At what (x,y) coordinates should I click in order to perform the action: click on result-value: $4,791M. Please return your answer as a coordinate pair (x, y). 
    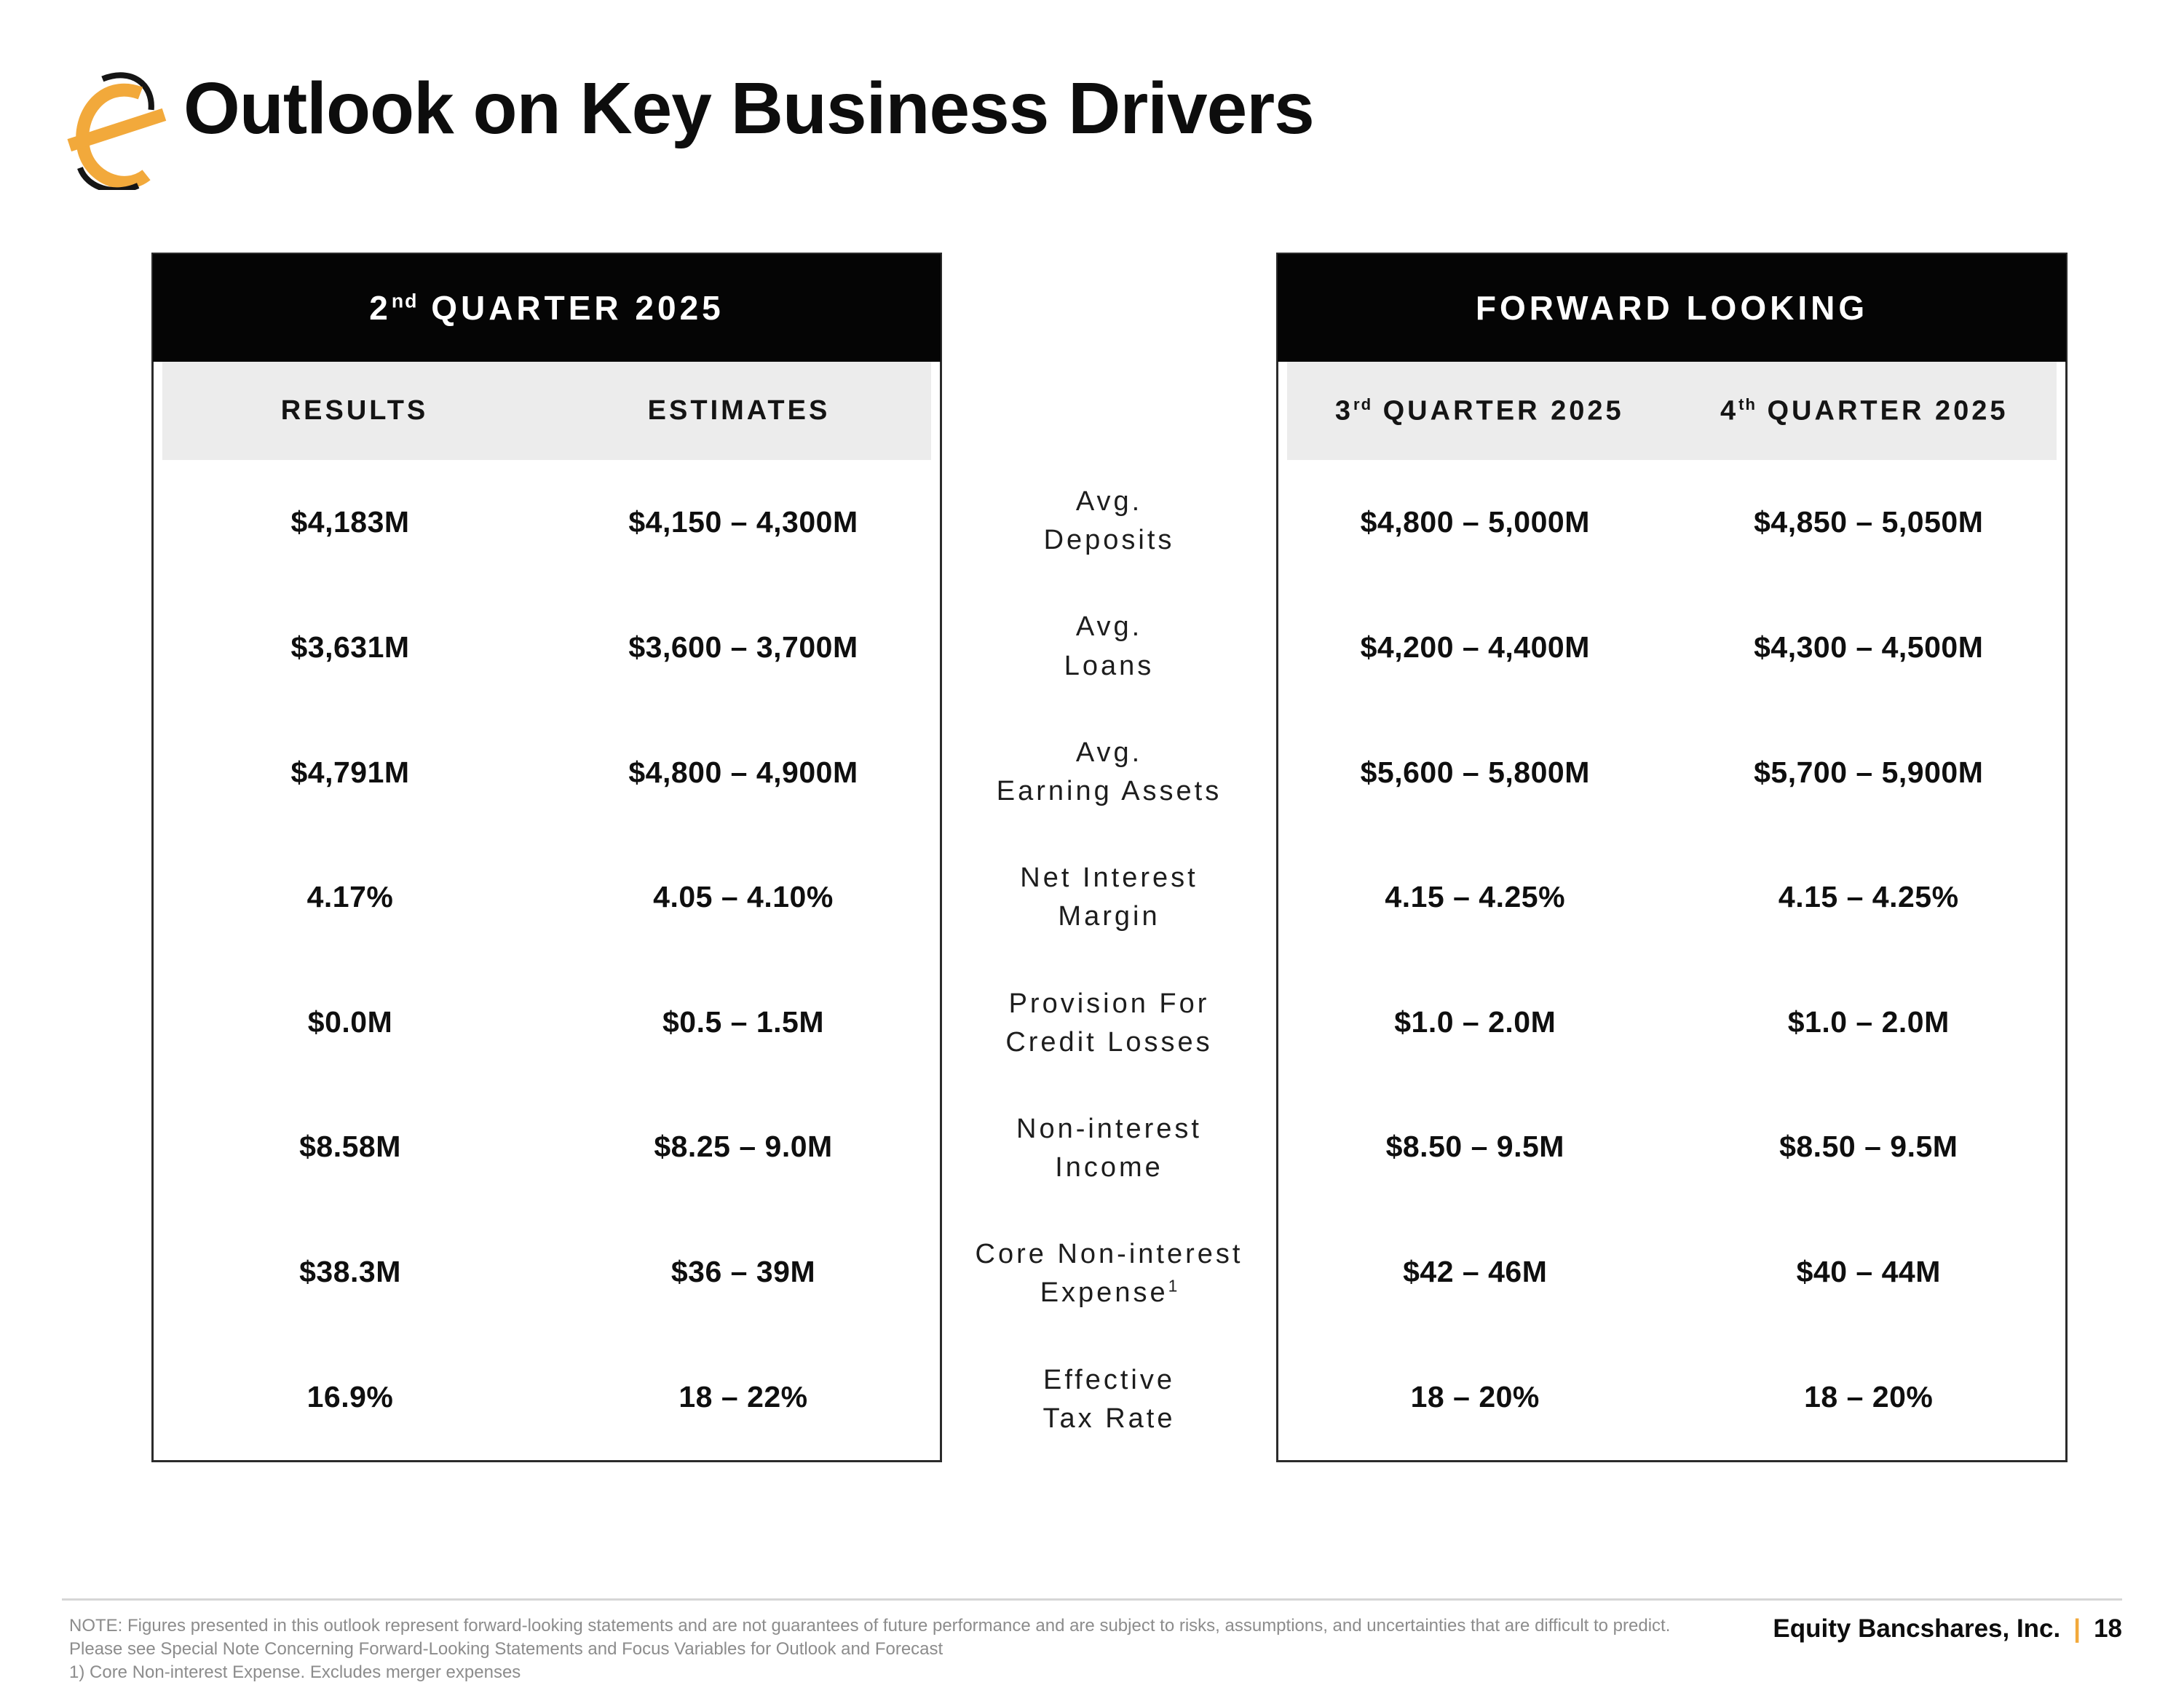
    Looking at the image, I should click on (350, 772).